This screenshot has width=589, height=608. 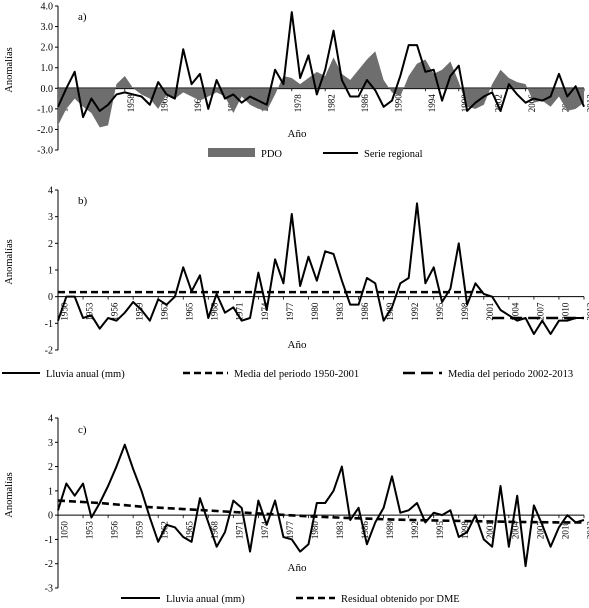 What do you see at coordinates (398, 103) in the screenshot?
I see `x-tick-label: 1990` at bounding box center [398, 103].